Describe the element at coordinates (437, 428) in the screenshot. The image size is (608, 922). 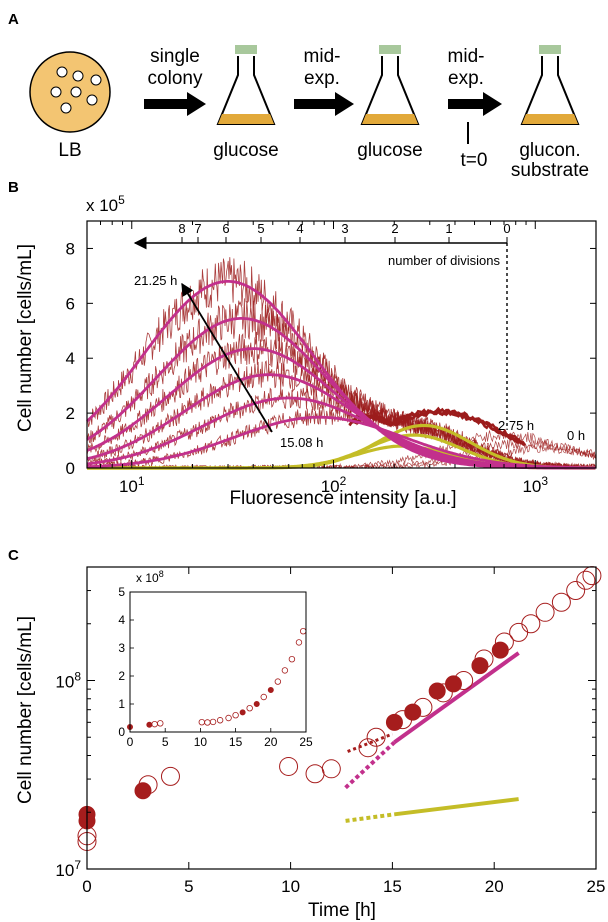
I see `darkred-fit-line` at that location.